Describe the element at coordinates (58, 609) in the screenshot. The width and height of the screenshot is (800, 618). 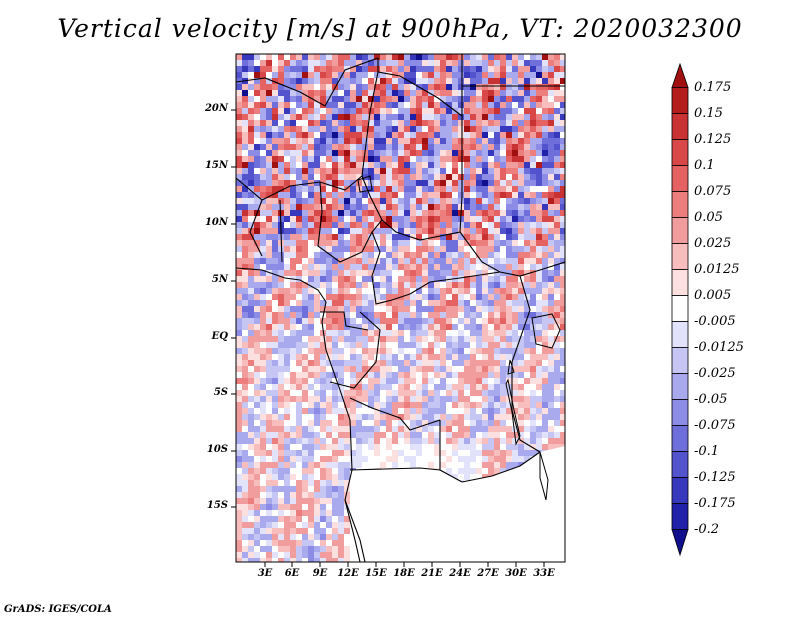
I see `grads-credit: GrADS: IGES/COLA` at that location.